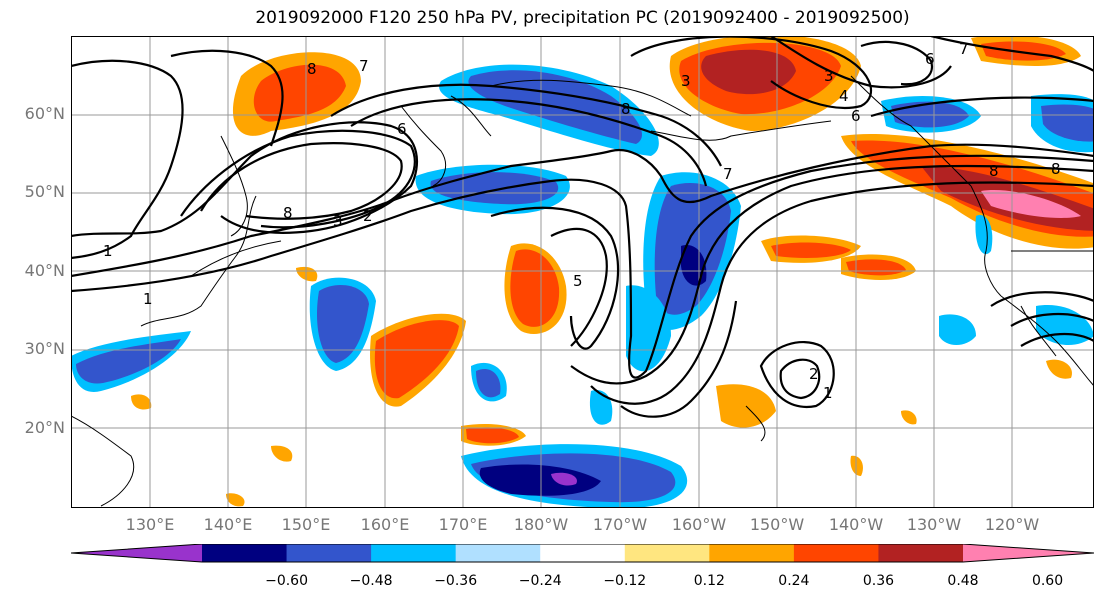  Describe the element at coordinates (228, 524) in the screenshot. I see `lon-label: 140°E` at that location.